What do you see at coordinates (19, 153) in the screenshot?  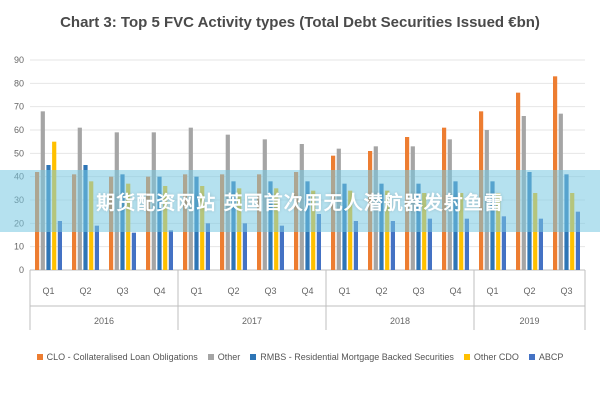 I see `y-tick-label: 50` at bounding box center [19, 153].